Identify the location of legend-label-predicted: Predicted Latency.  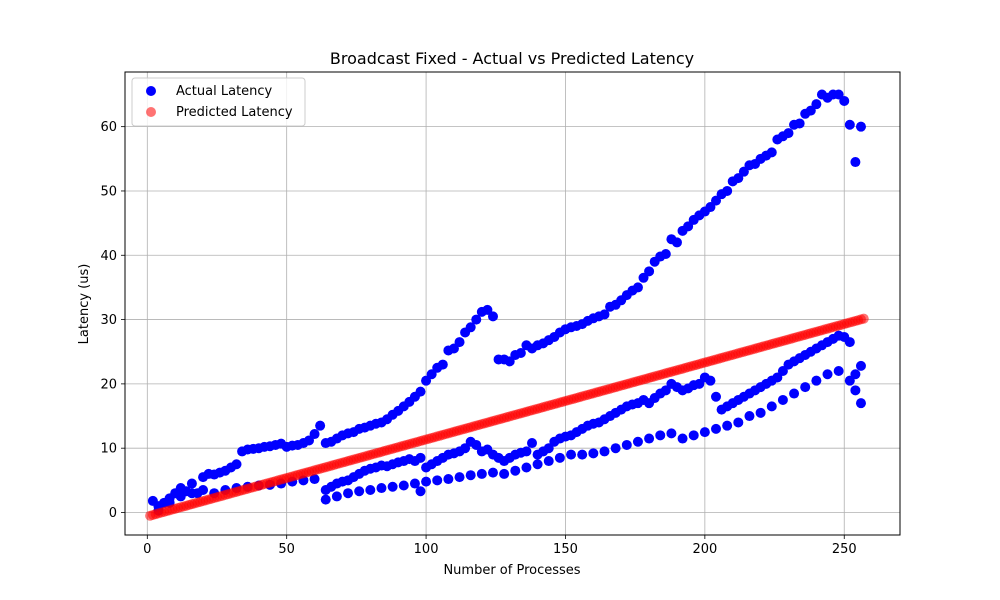
(234, 112).